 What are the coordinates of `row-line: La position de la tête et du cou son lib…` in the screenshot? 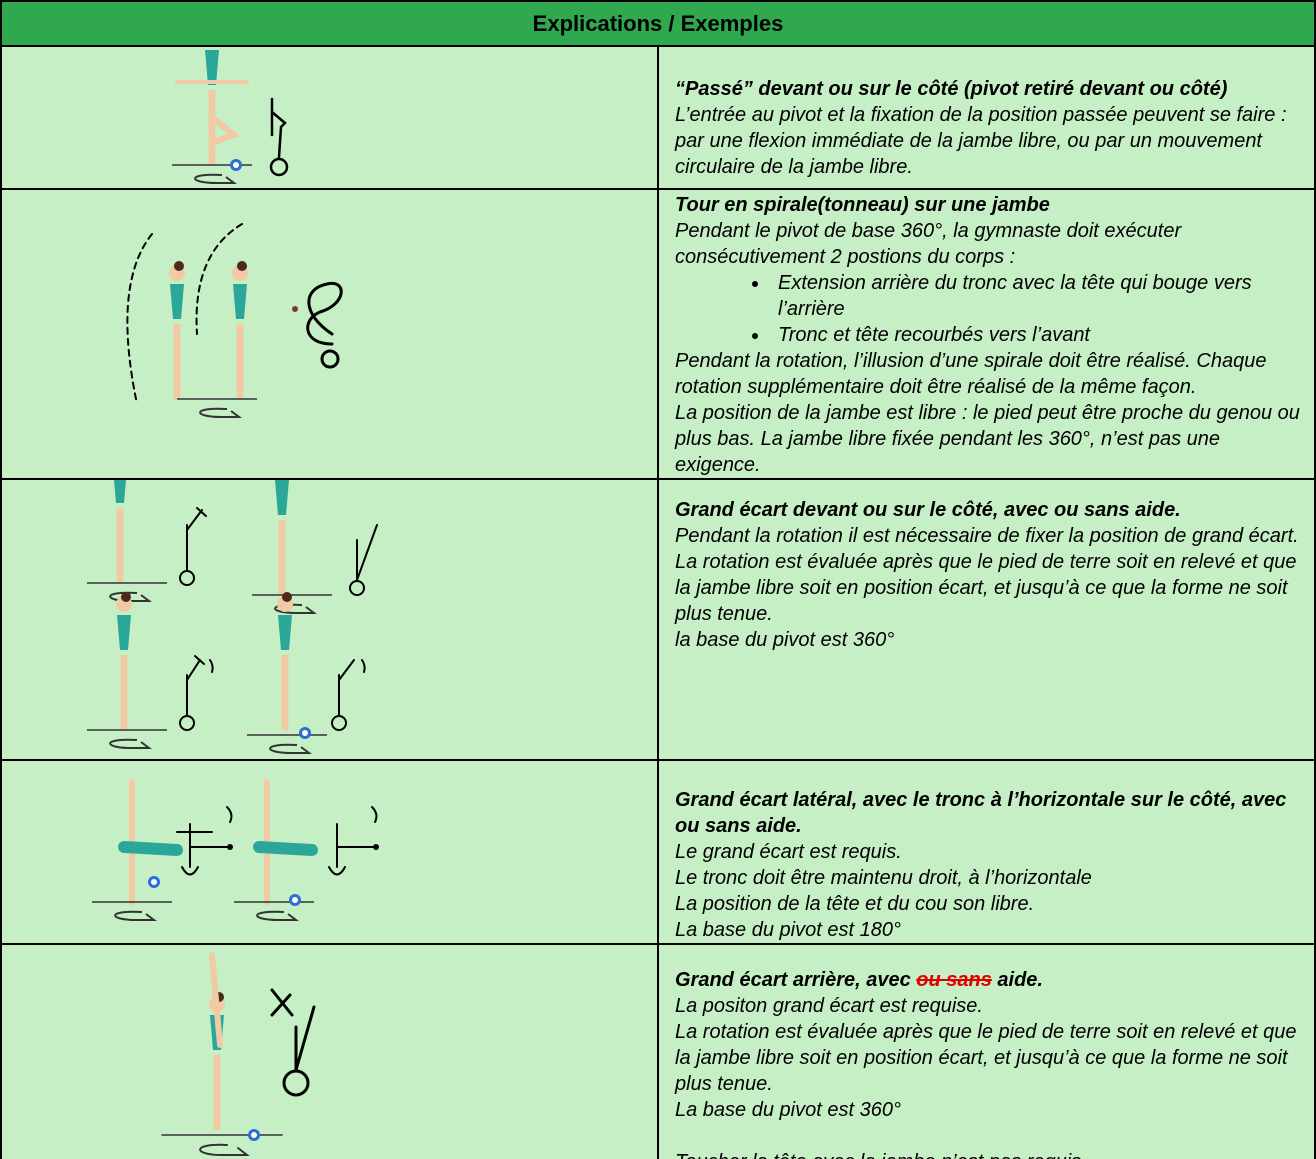 It's located at (855, 904).